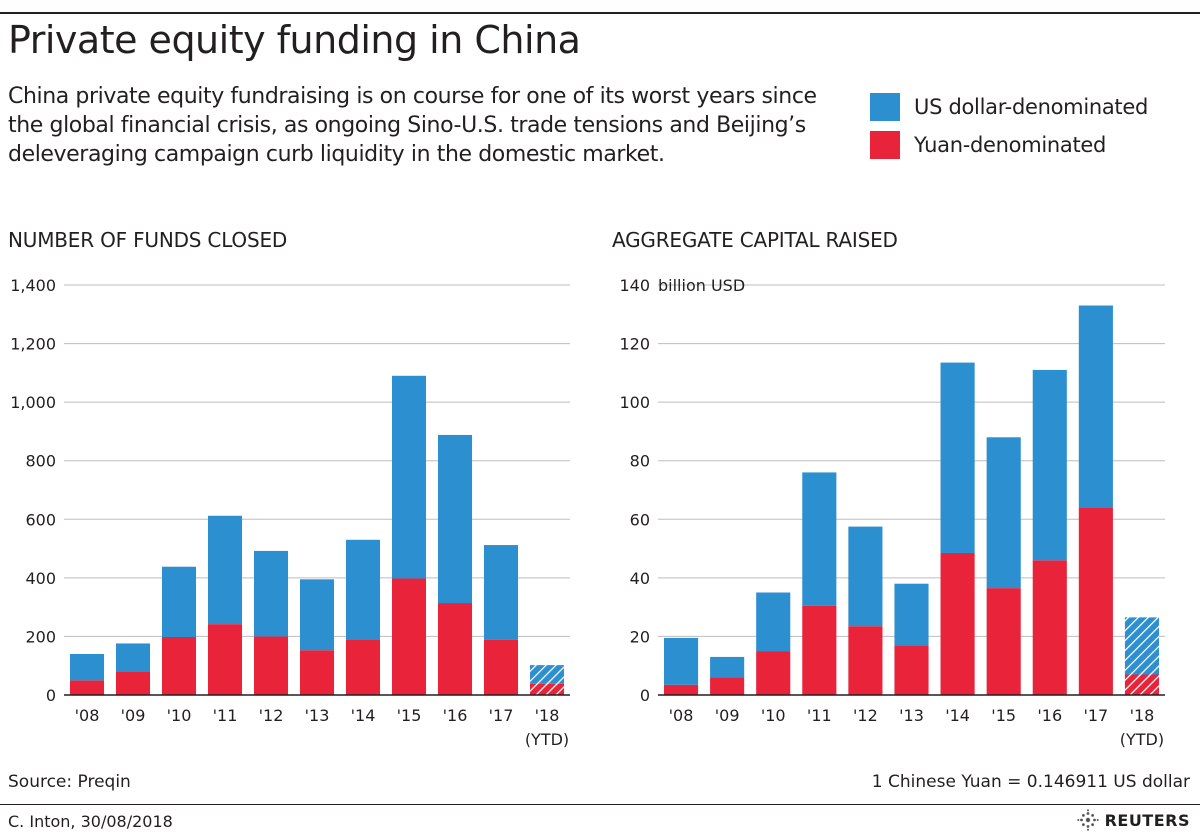  Describe the element at coordinates (681, 715) in the screenshot. I see `chart2-x-tick-label: '08` at that location.